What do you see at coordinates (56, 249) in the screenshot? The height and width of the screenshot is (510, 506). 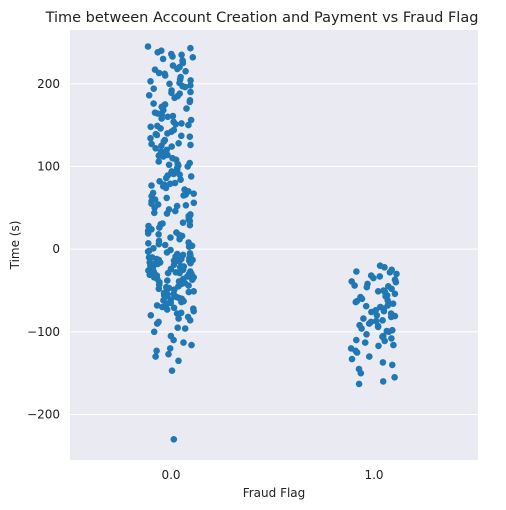 I see `y-tick-label: 0` at bounding box center [56, 249].